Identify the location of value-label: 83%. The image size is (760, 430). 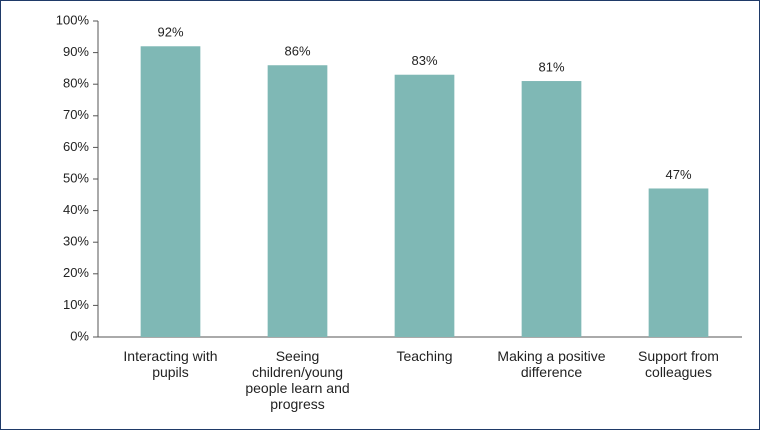
(424, 60).